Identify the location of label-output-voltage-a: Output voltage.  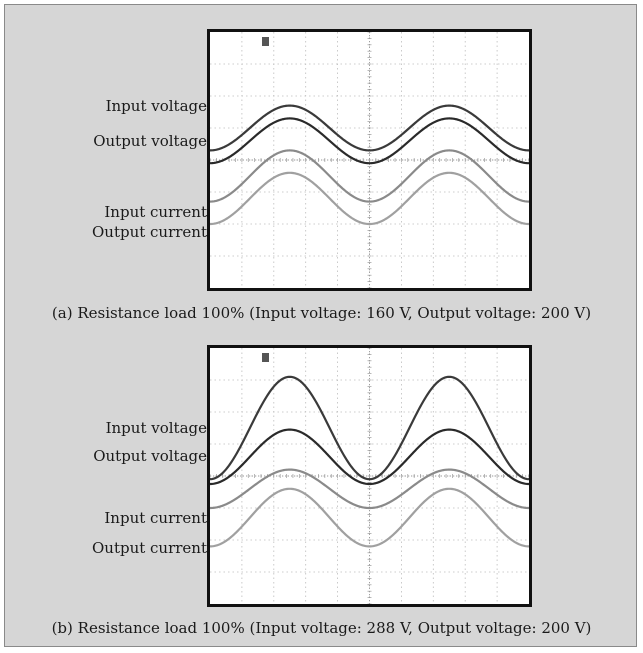
(150, 141).